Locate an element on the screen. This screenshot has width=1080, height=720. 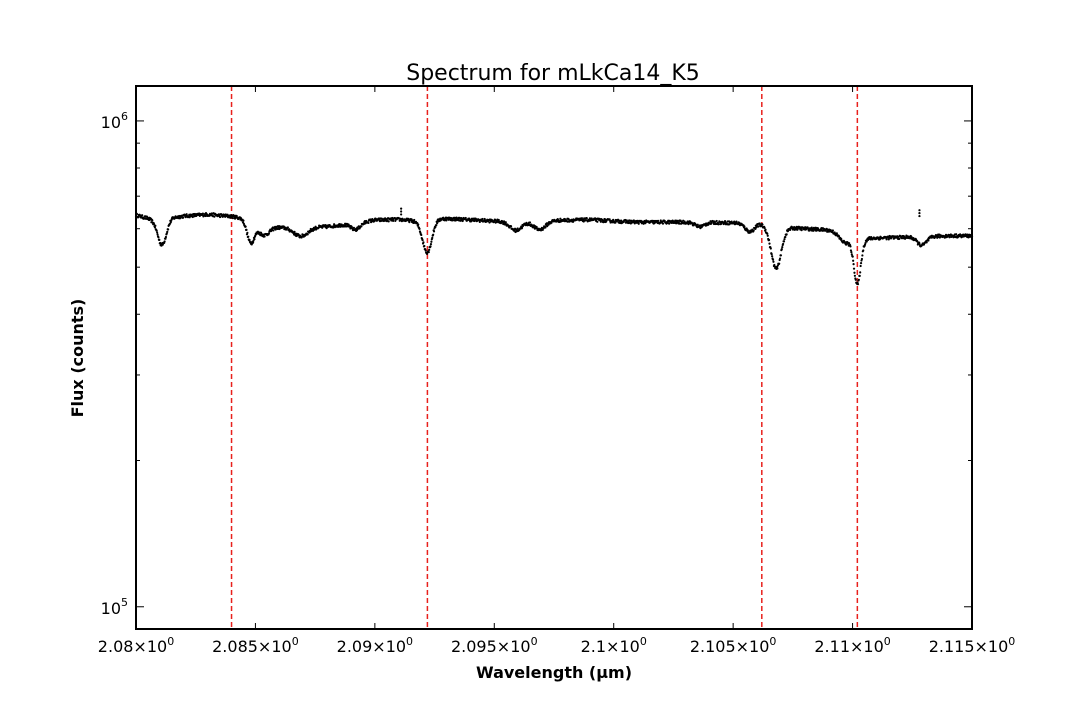
chart-title: Spectrum for mLkCa14_K5 is located at coordinates (553, 73).